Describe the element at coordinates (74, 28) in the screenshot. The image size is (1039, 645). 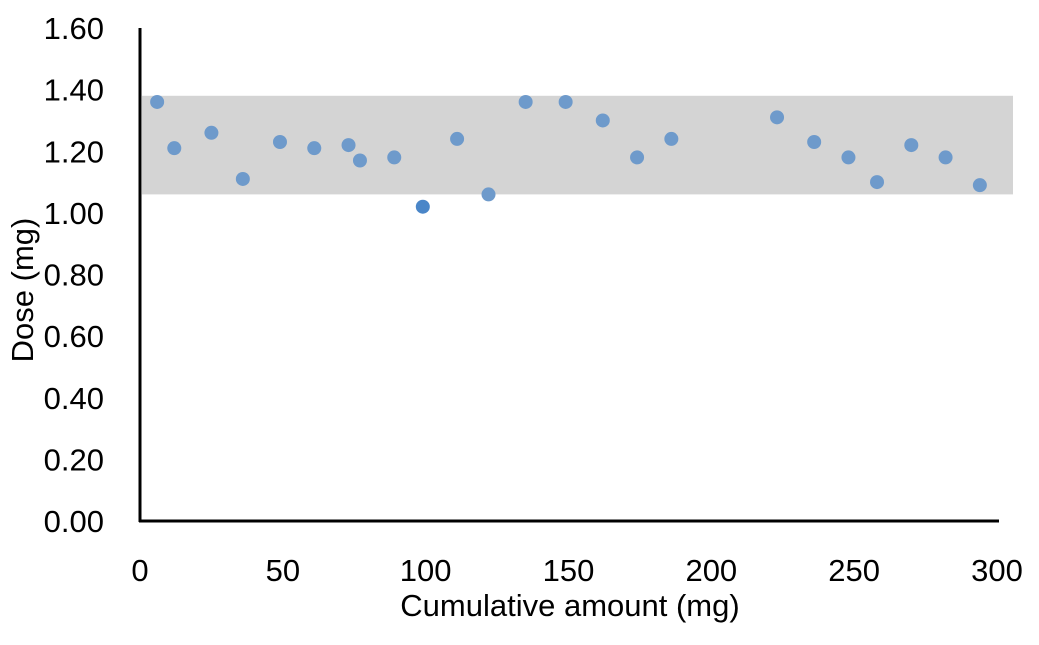
I see `y-tick-label: 1.60` at that location.